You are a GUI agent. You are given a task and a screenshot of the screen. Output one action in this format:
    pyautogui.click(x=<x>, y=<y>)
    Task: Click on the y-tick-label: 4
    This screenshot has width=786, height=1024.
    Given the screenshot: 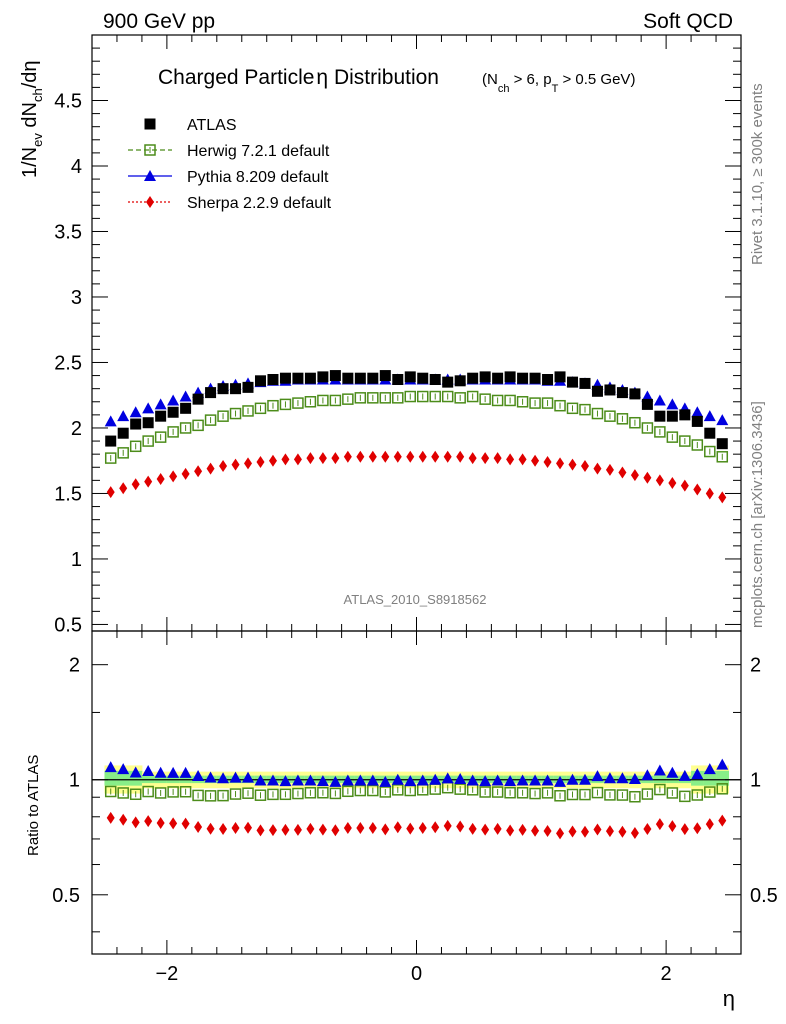 What is the action you would take?
    pyautogui.click(x=76, y=167)
    